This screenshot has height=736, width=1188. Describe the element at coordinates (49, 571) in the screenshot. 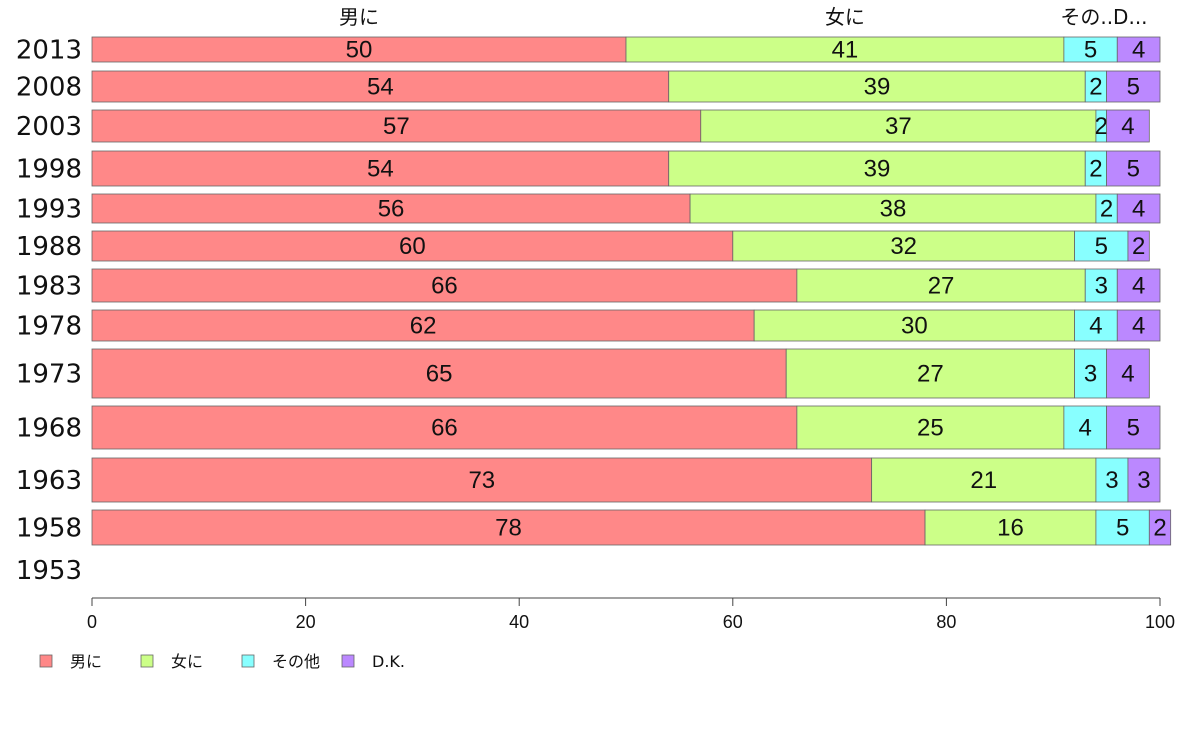

I see `category-label-1953: 1953` at that location.